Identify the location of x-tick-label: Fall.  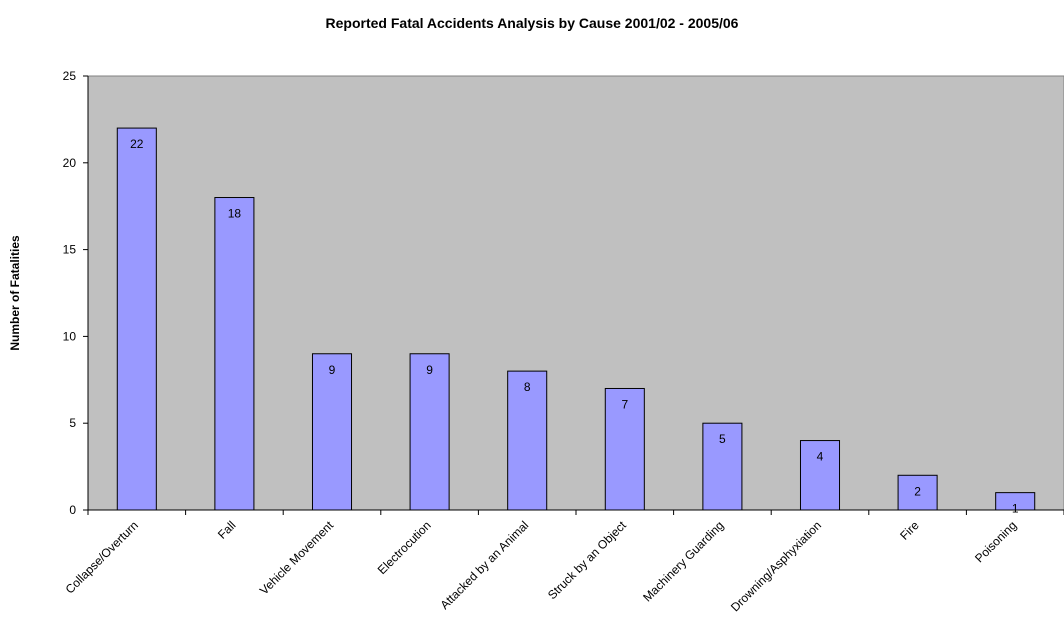
(227, 530).